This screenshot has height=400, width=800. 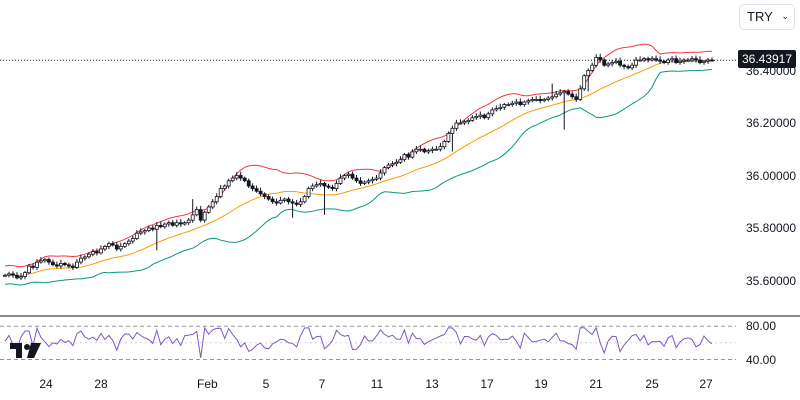 What do you see at coordinates (432, 384) in the screenshot?
I see `time-tick-label: 13` at bounding box center [432, 384].